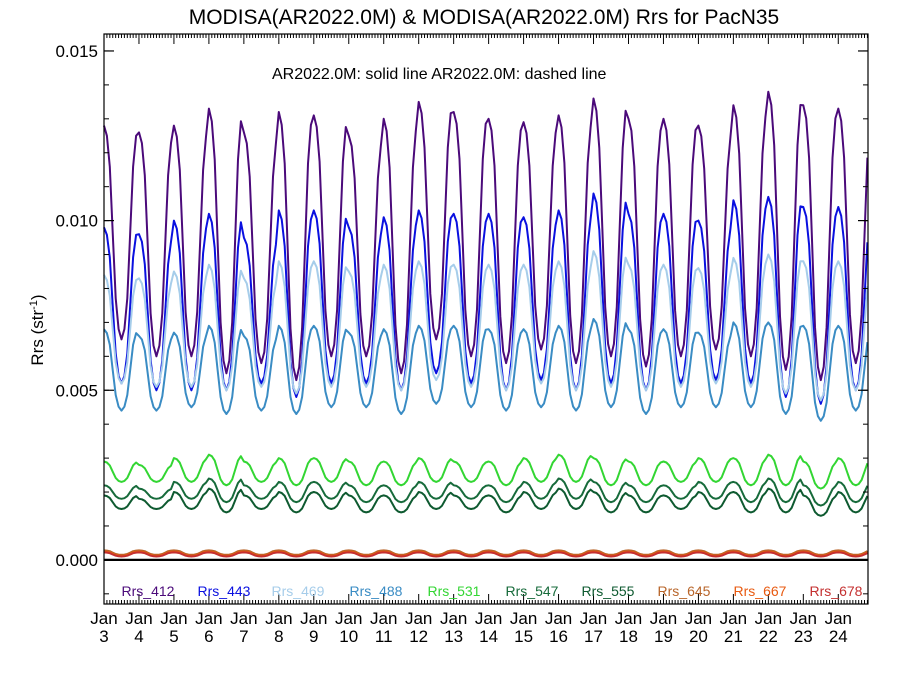 The image size is (900, 675). I want to click on y-tick-label: 0.000, so click(76, 560).